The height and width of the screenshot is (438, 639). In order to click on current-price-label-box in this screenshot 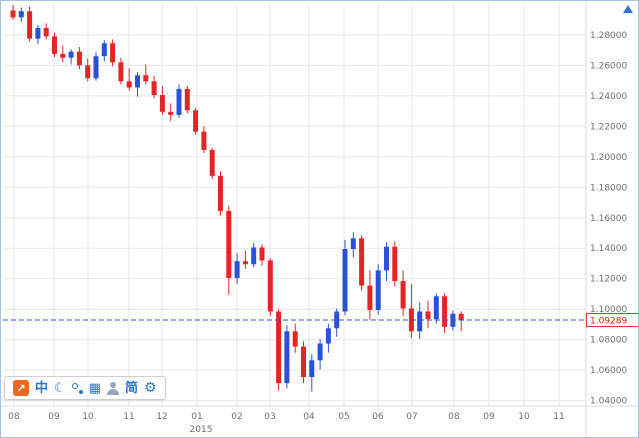, I will do `click(612, 320)`.